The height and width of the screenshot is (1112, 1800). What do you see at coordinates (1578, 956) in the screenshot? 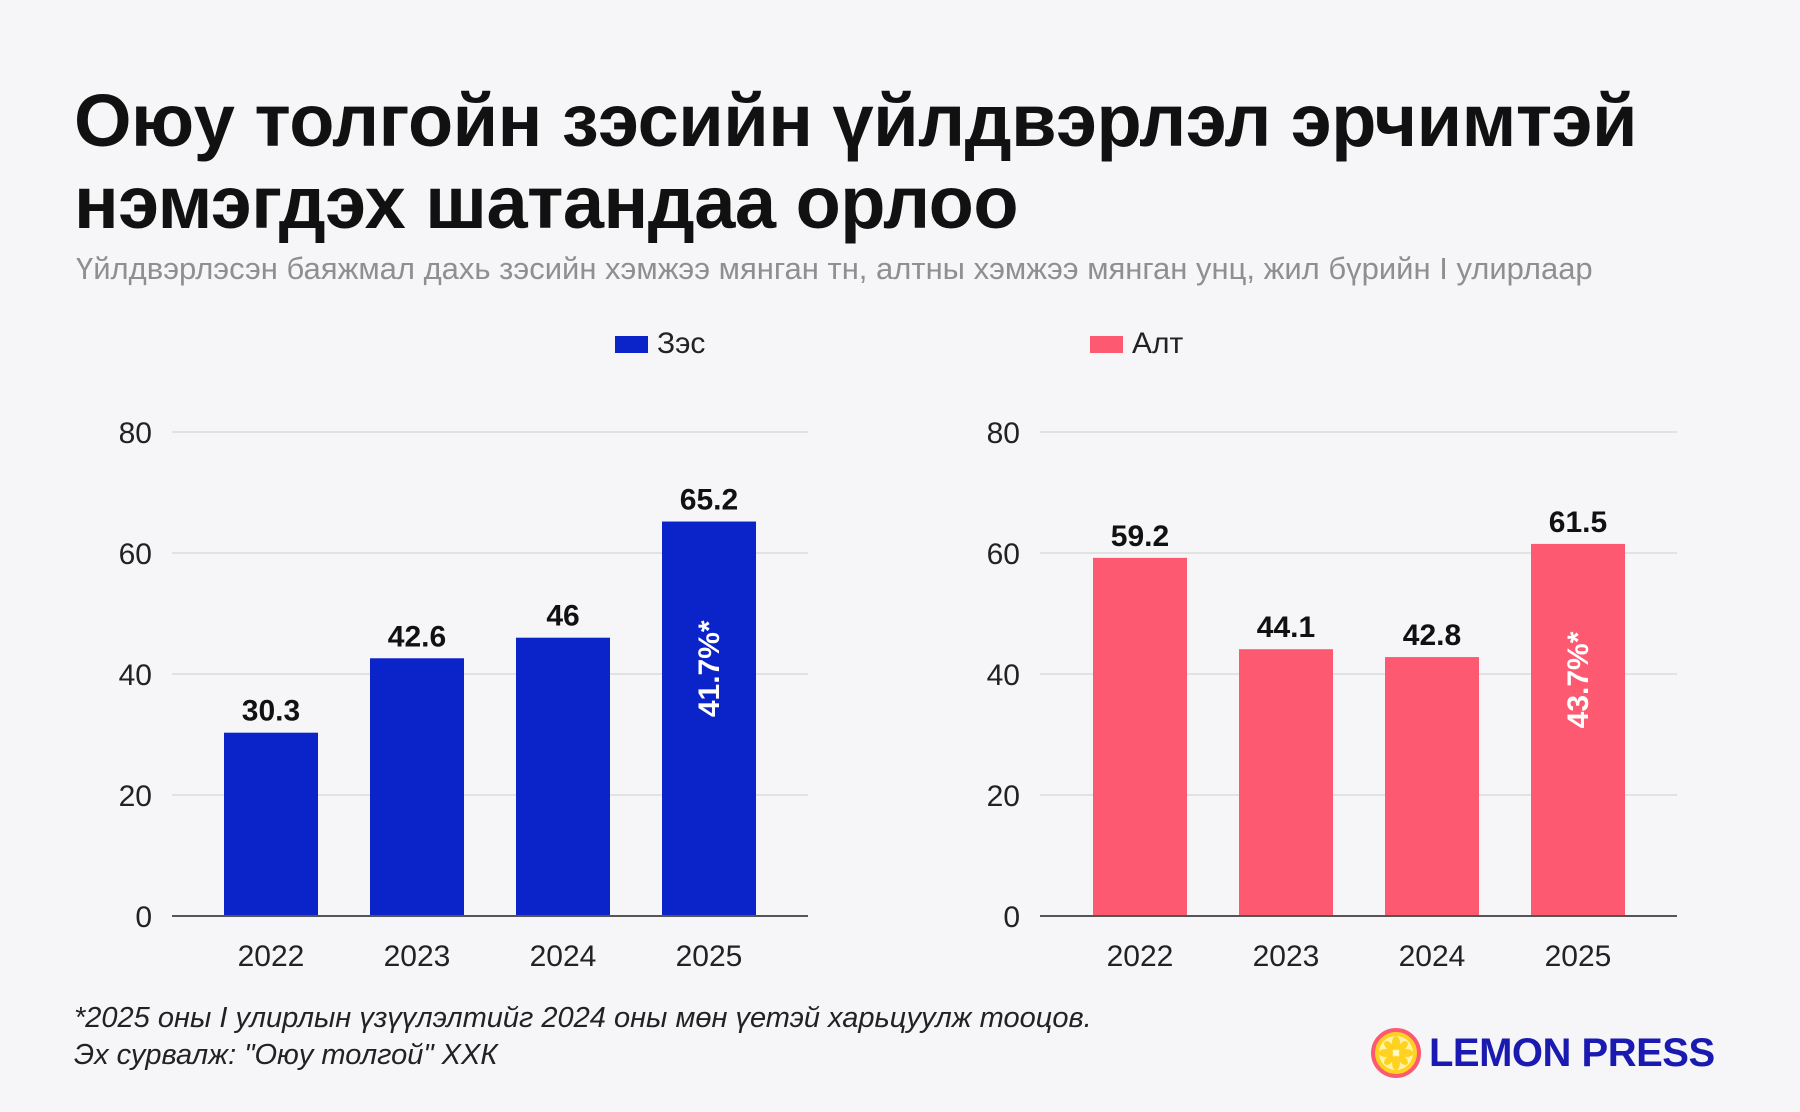
I see `gold-x-tick-label: 2025` at bounding box center [1578, 956].